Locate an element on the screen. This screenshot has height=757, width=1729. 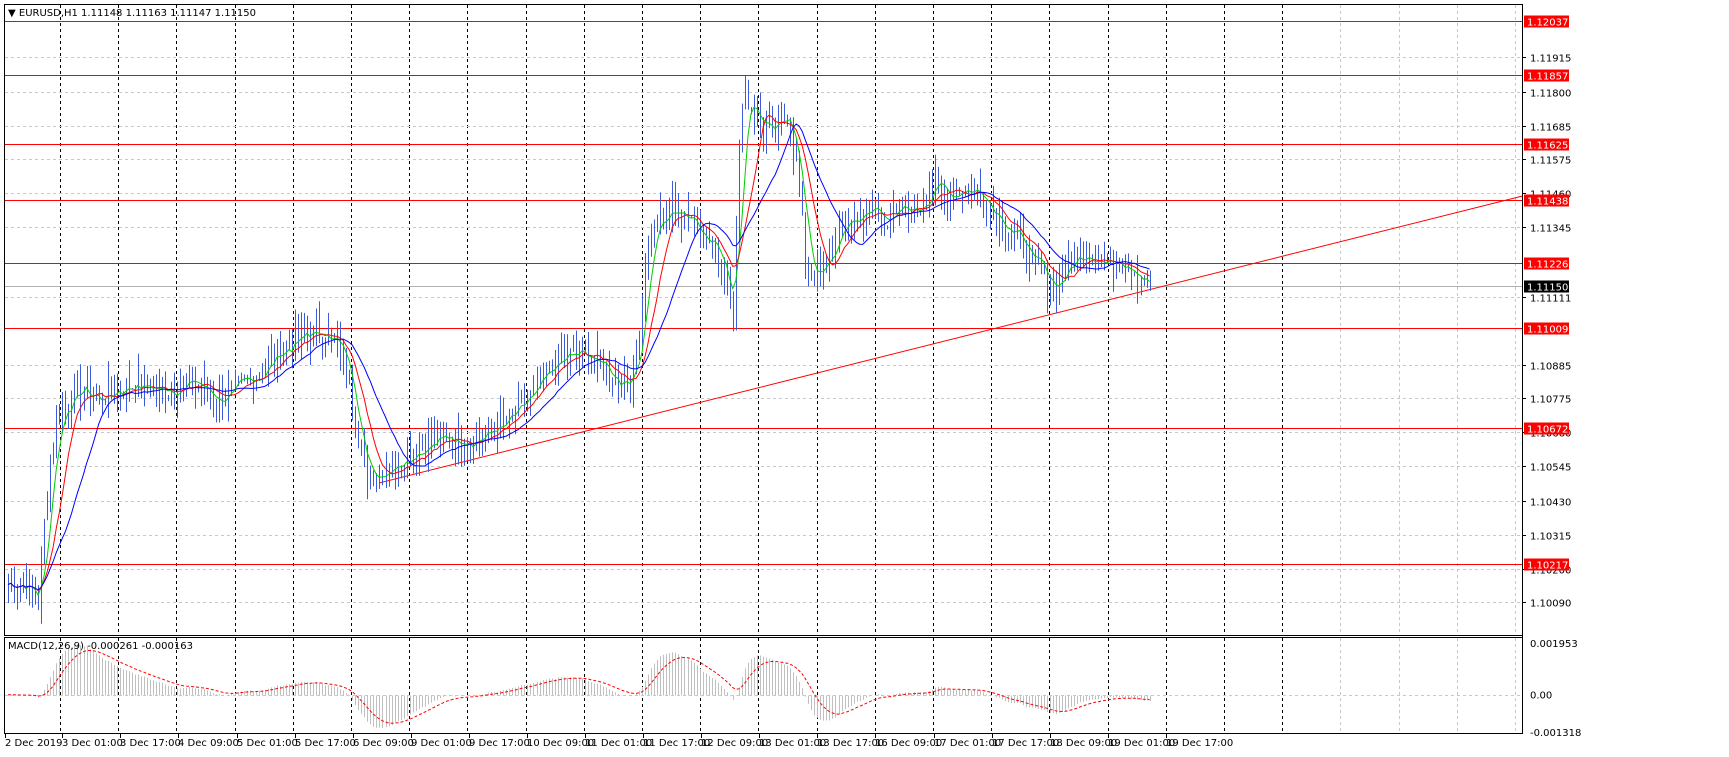
level-price-label: 1.10217 is located at coordinates (1547, 566).